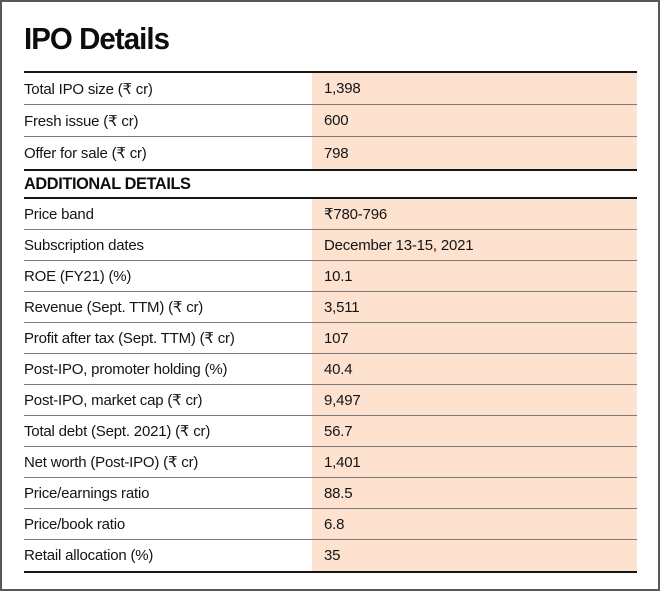 Image resolution: width=660 pixels, height=591 pixels. Describe the element at coordinates (107, 183) in the screenshot. I see `section-header: ADDITIONAL DETAILS` at that location.